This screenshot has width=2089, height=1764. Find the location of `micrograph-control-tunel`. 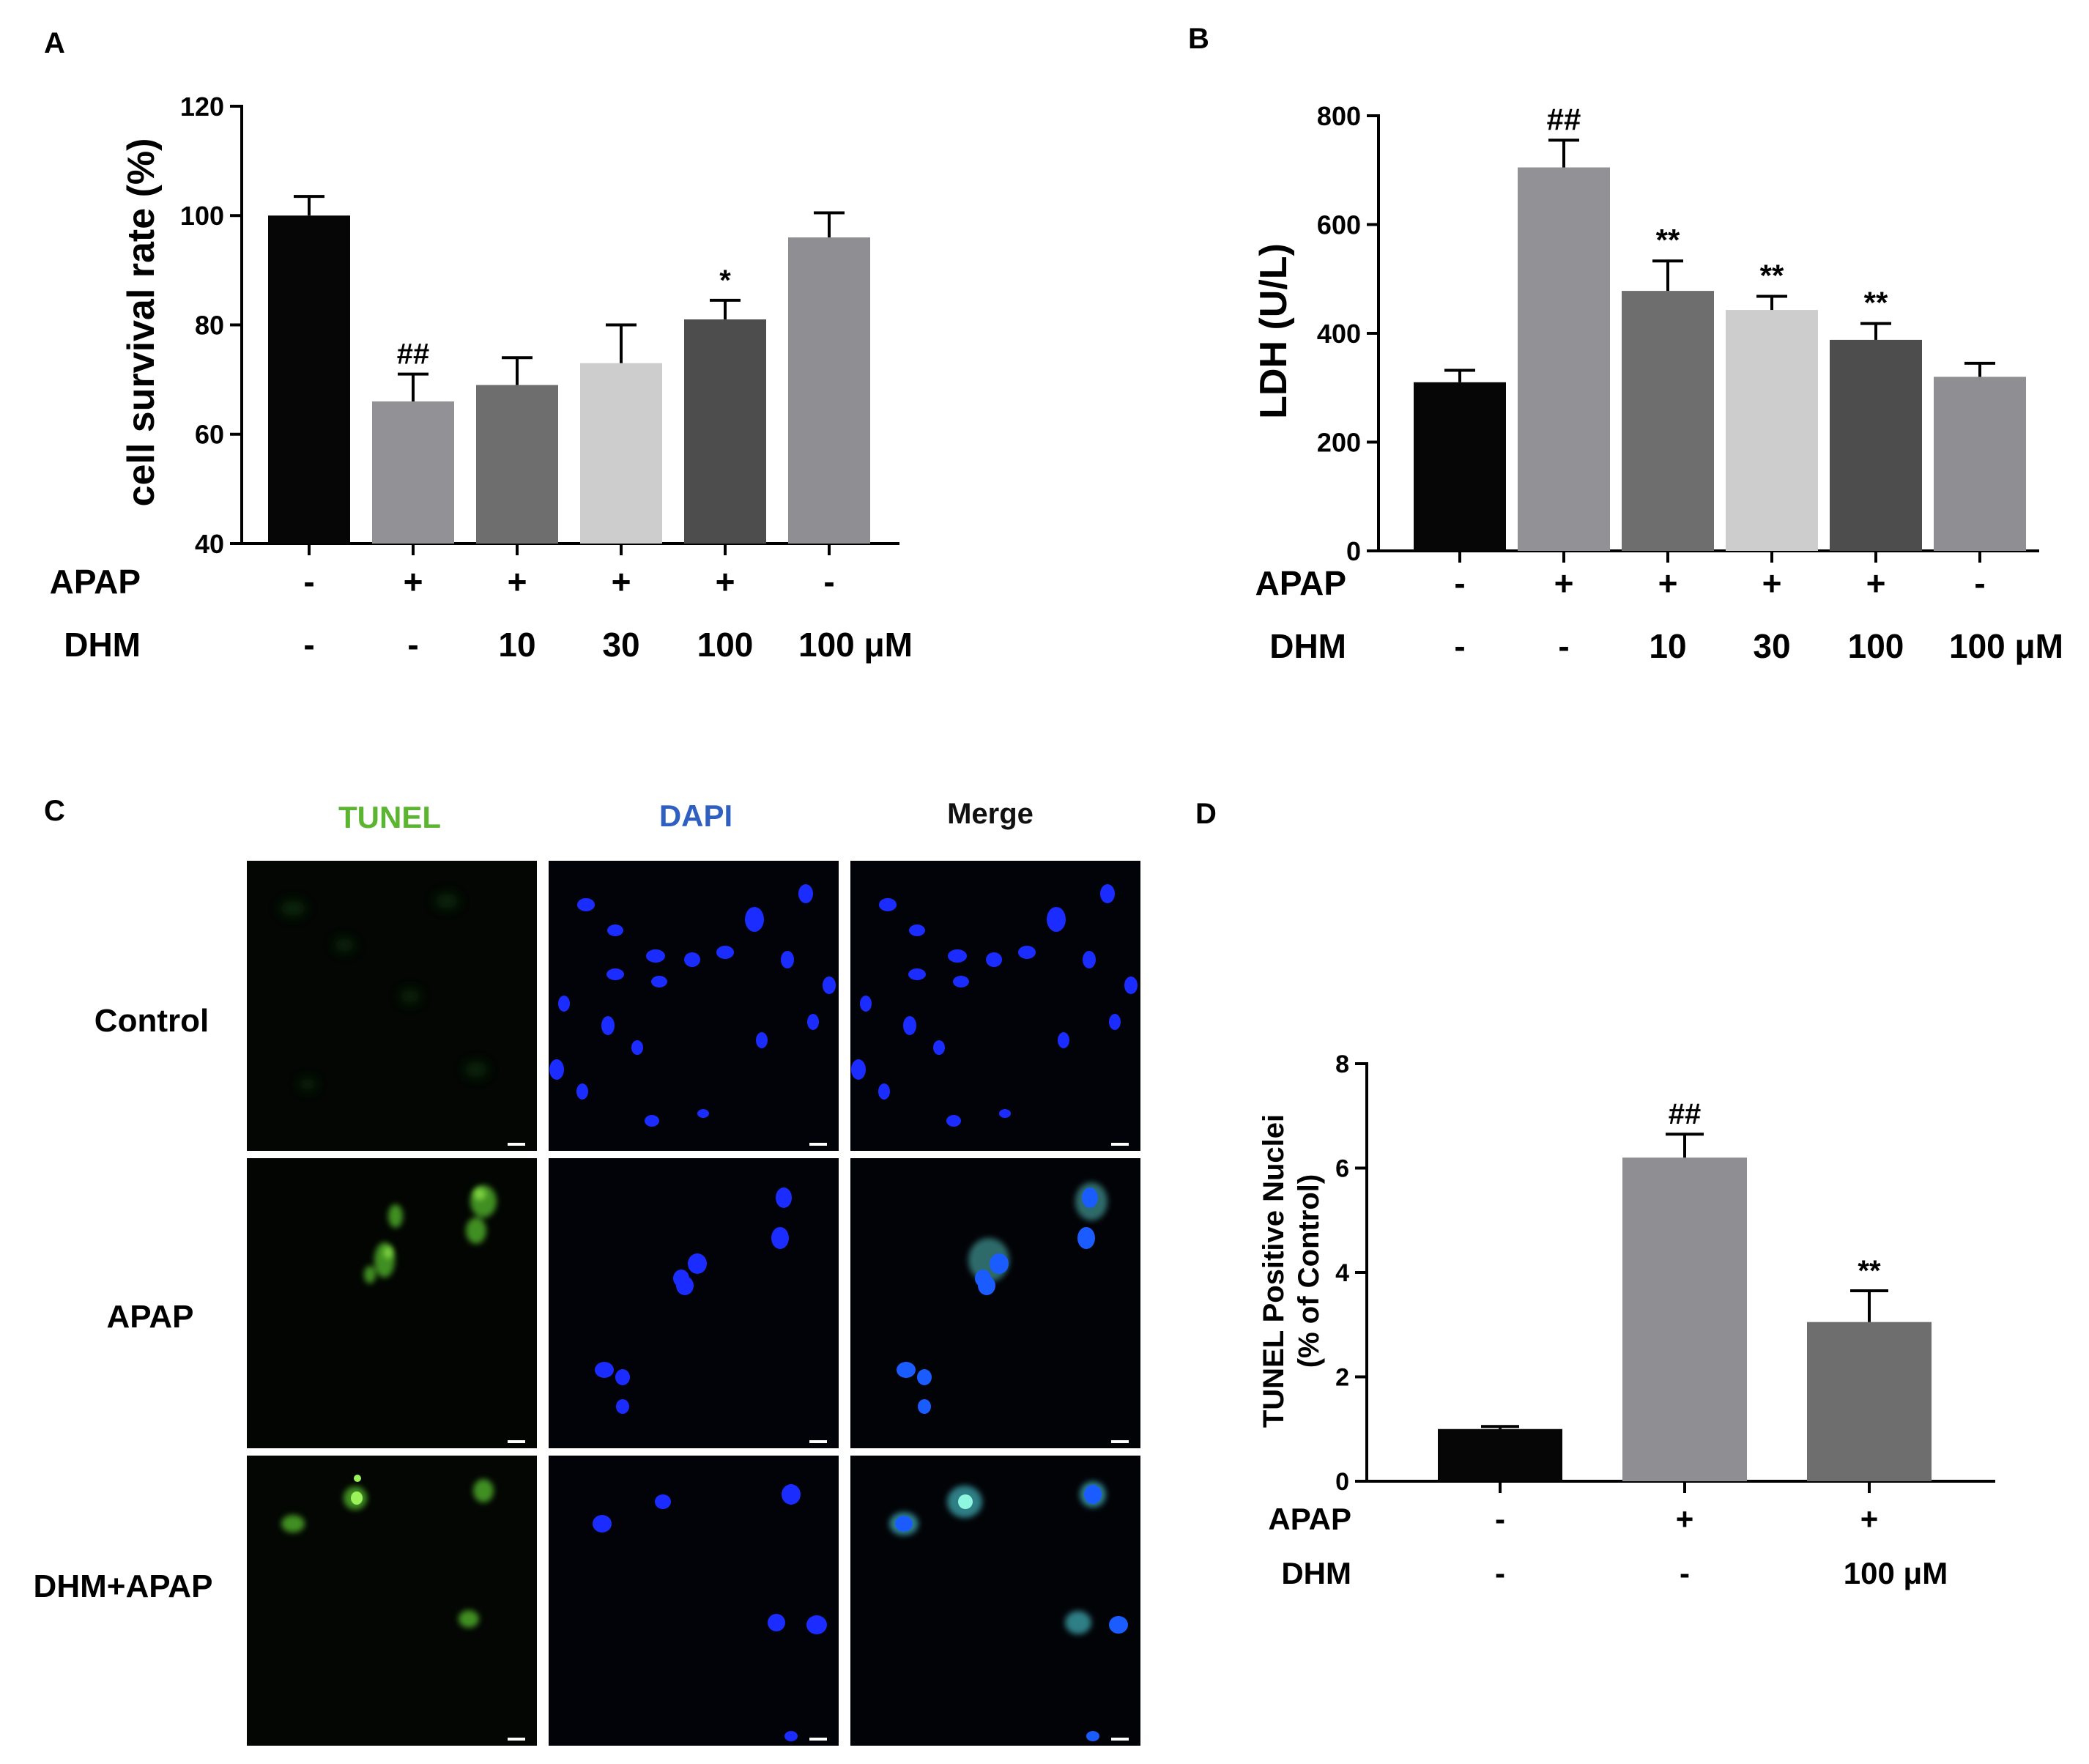

micrograph-control-tunel is located at coordinates (392, 1006).